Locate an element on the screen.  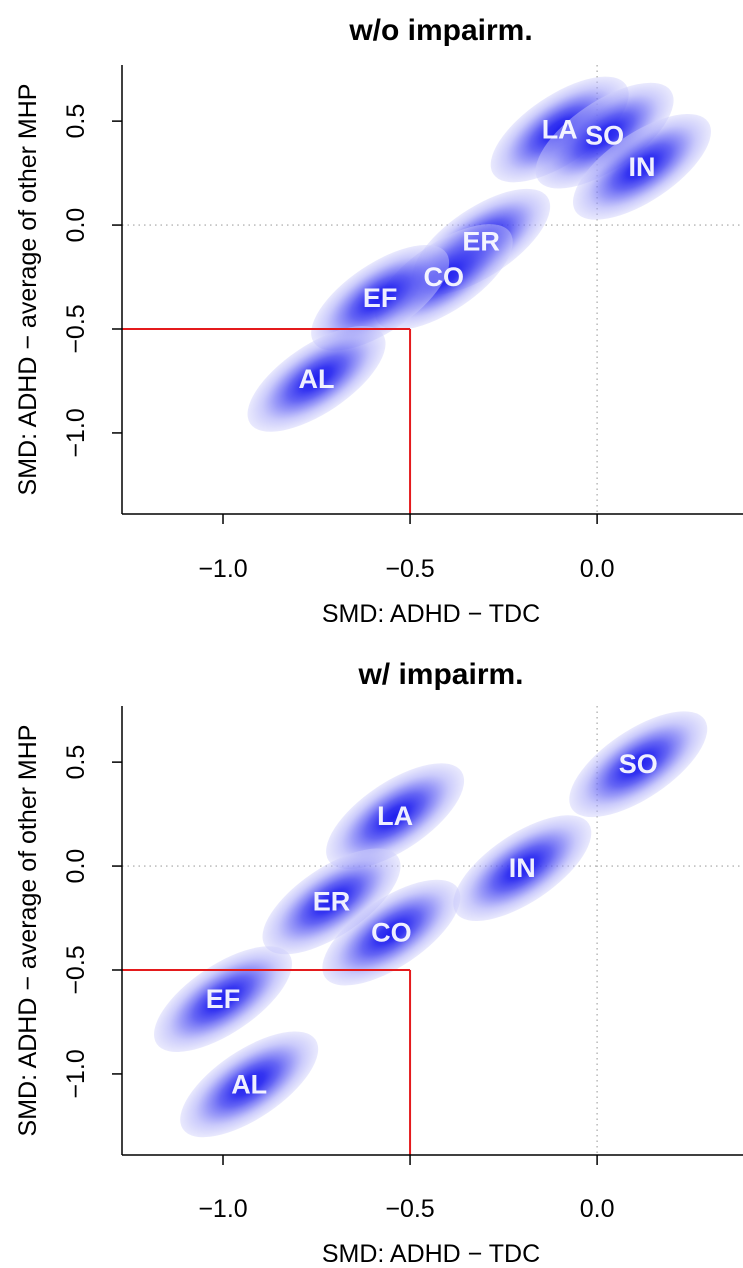
density-ellipse-er is located at coordinates (331, 901).